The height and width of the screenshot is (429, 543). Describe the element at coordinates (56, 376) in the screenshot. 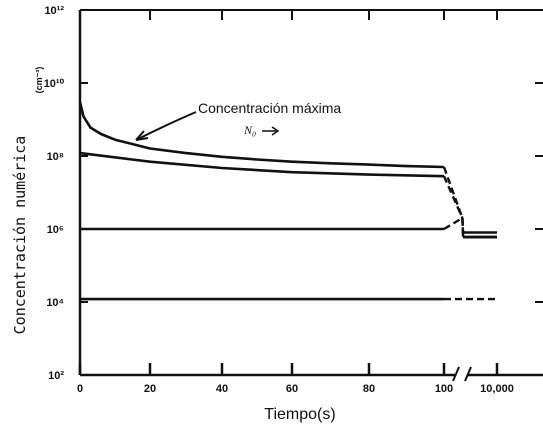

I see `y-tick-label: 10²` at that location.